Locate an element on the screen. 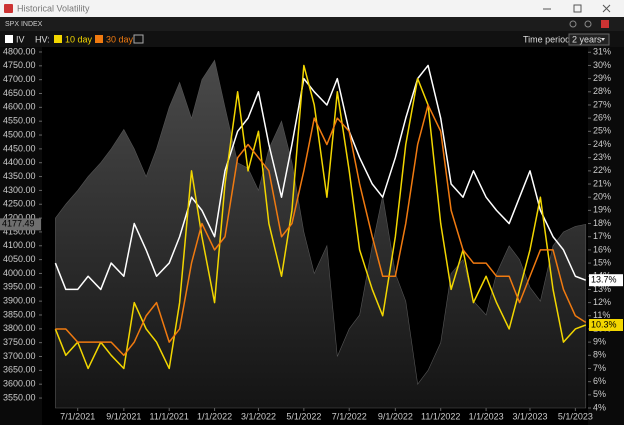 The width and height of the screenshot is (624, 425). x-tick-label: 7/1/2022 is located at coordinates (349, 416).